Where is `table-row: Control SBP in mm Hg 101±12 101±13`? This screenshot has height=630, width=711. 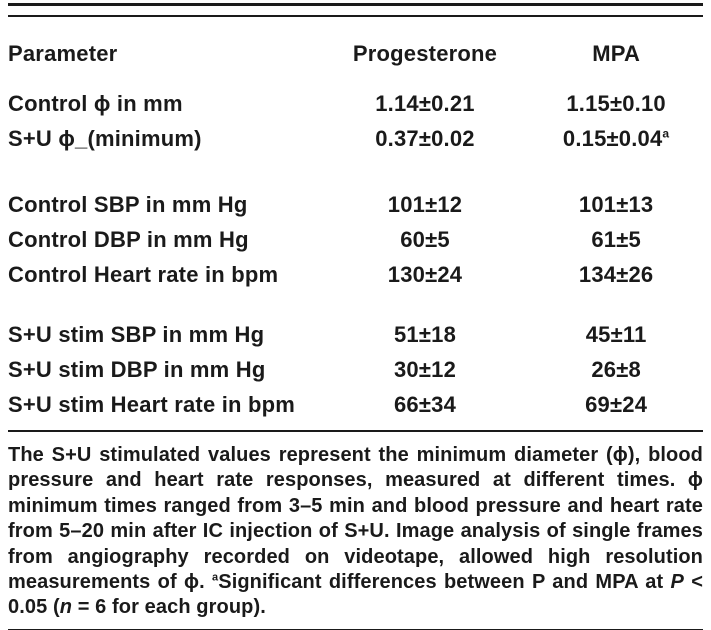
table-row: Control SBP in mm Hg 101±12 101±13 is located at coordinates (355, 209).